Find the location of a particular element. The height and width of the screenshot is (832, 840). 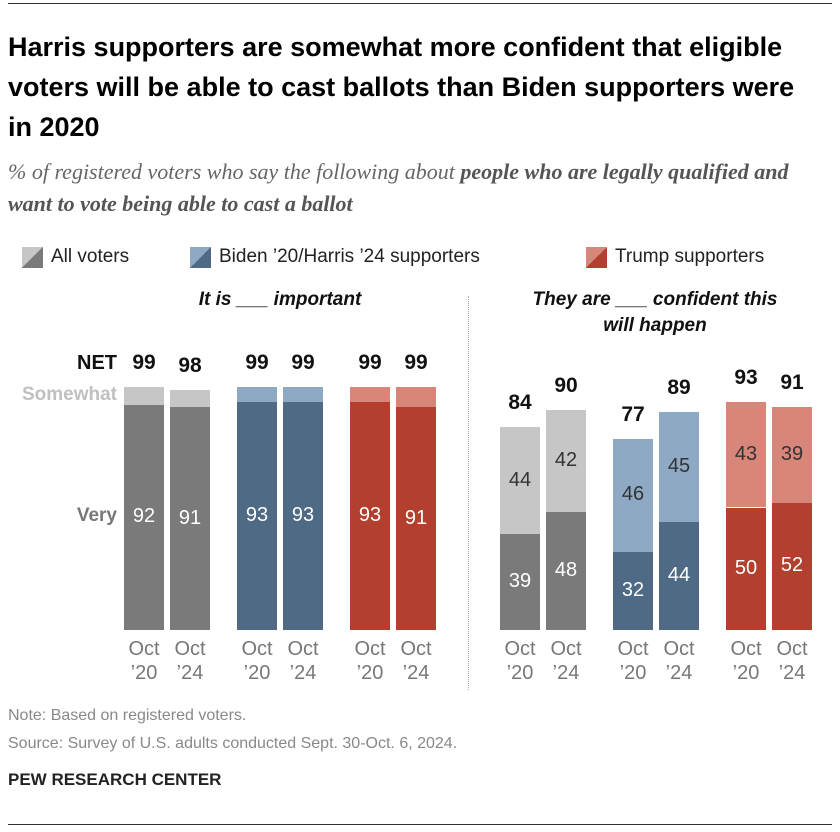

segment-label: 52 is located at coordinates (792, 565).